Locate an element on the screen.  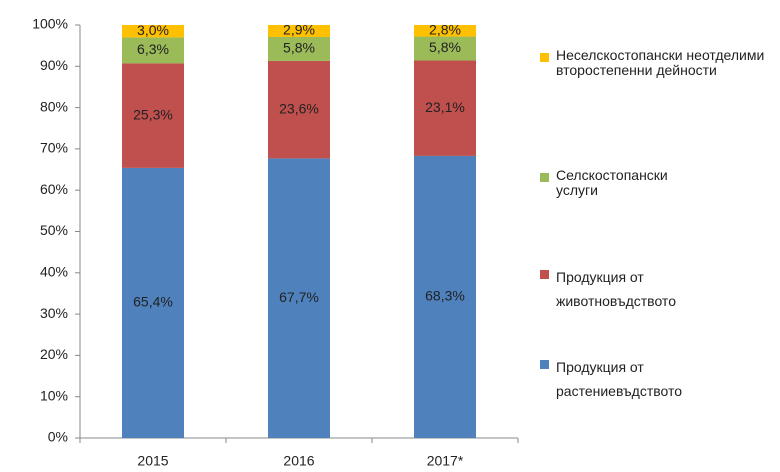
value-label: 2,9% is located at coordinates (299, 30).